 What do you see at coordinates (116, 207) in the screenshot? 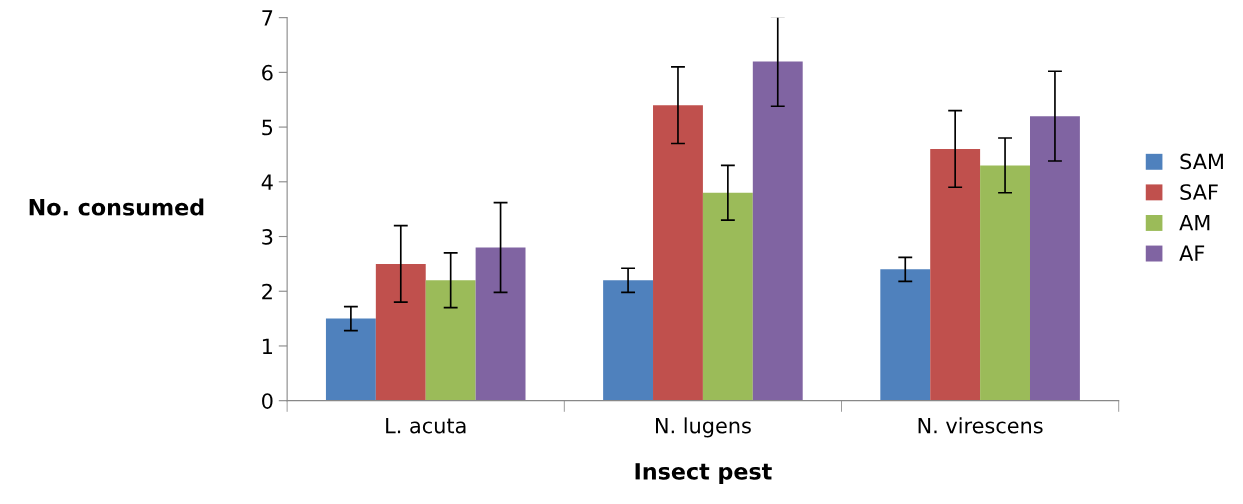
I see `y-axis-title: No. consumed` at bounding box center [116, 207].